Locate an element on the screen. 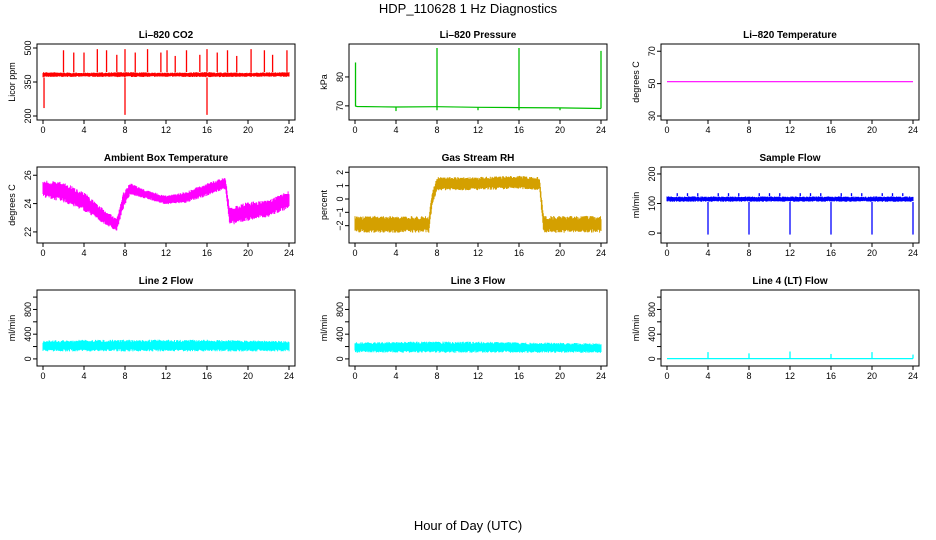  y-axis-label: degrees C is located at coordinates (636, 82).